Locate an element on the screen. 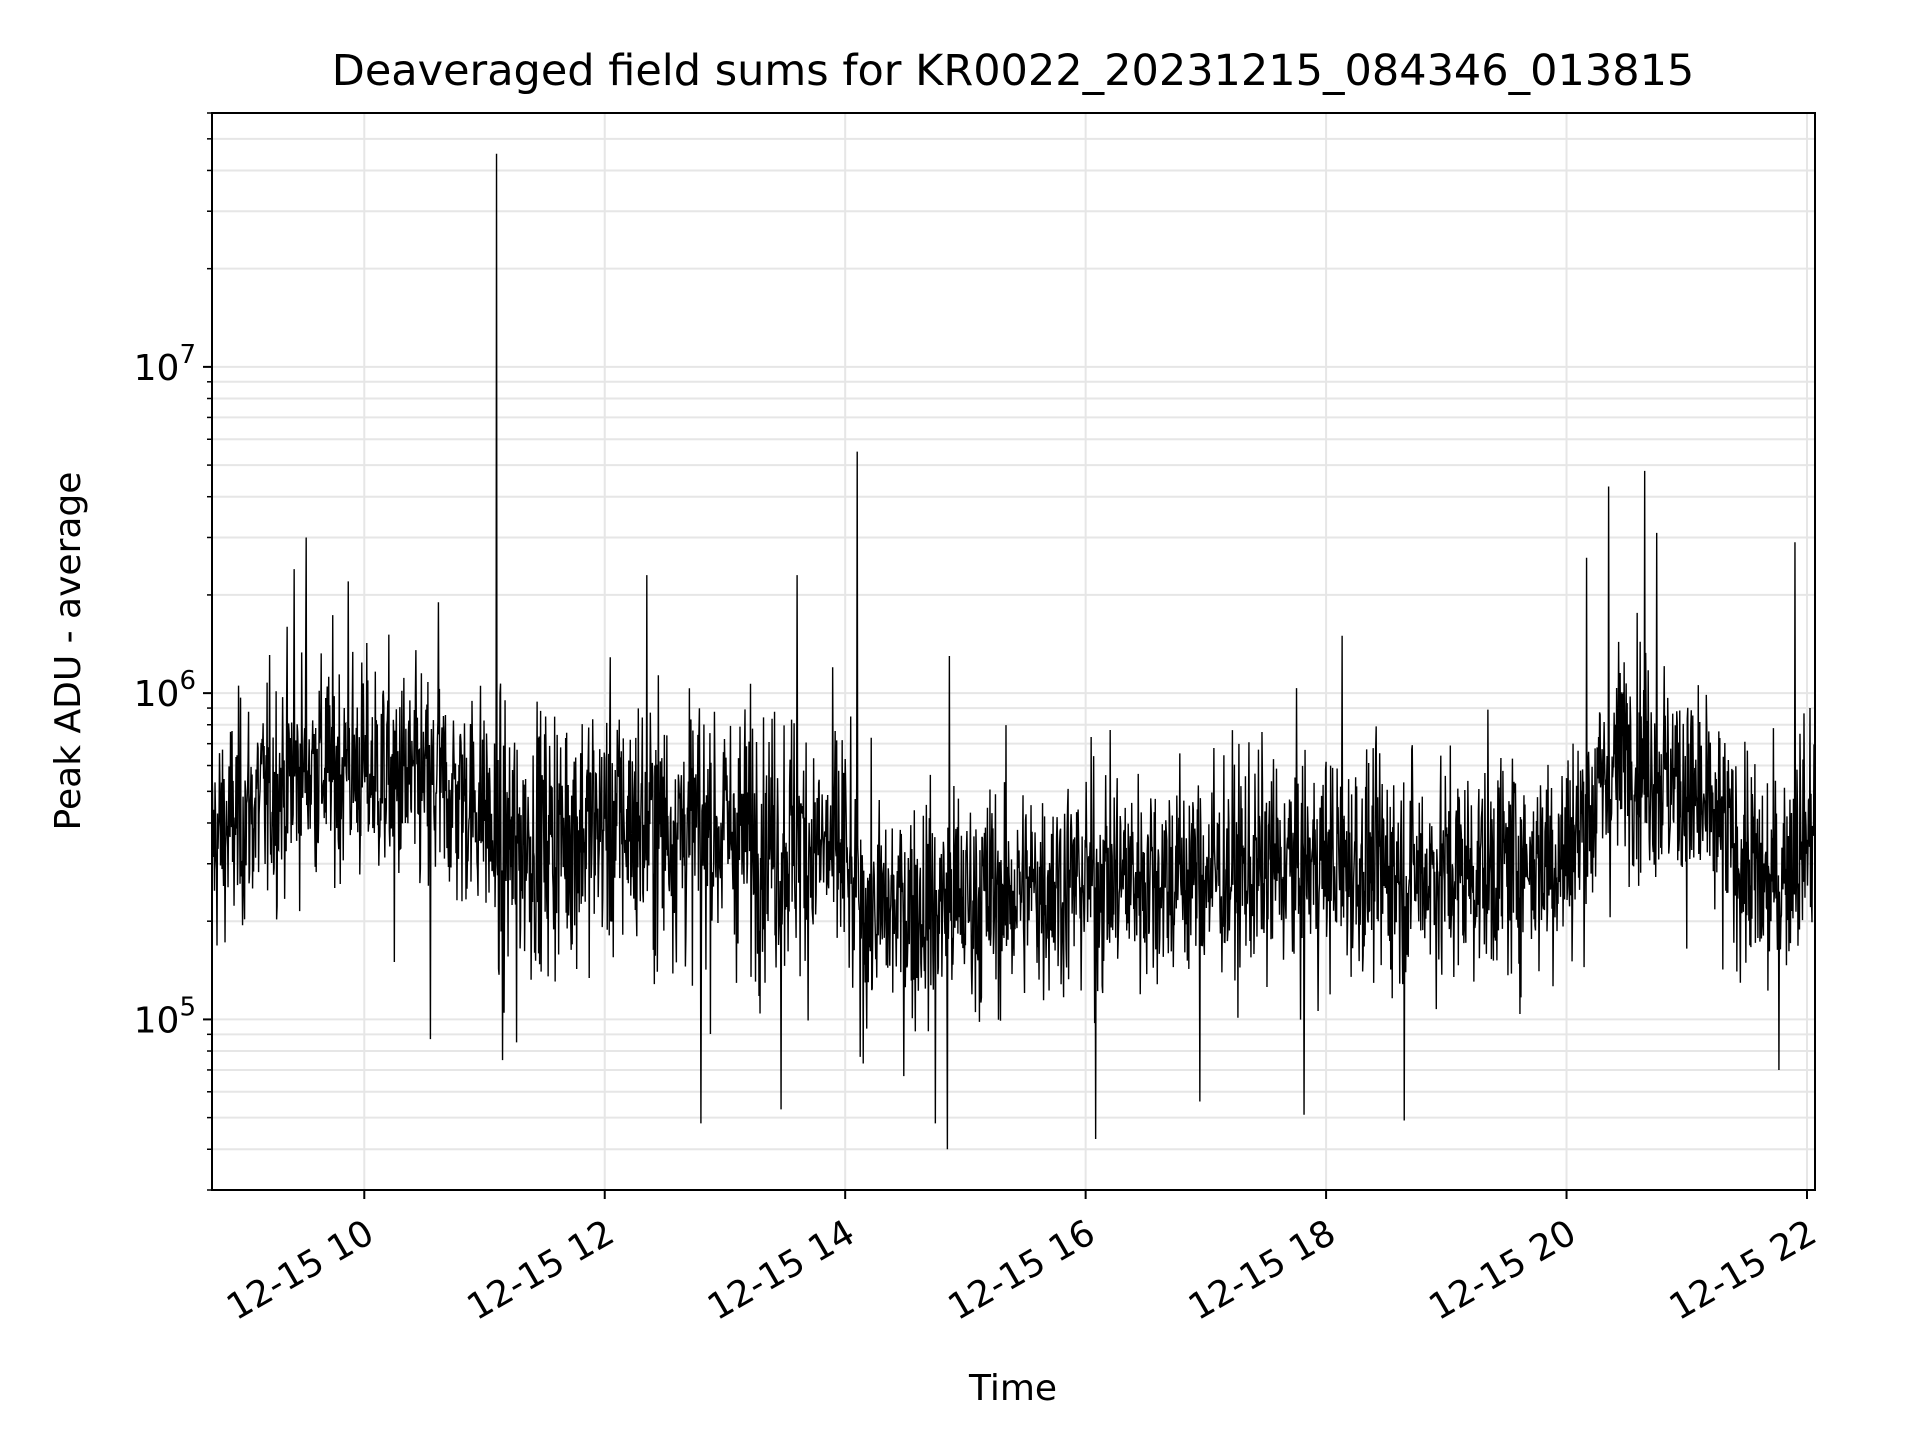  y-tick-exponent: 5 is located at coordinates (187, 1007).